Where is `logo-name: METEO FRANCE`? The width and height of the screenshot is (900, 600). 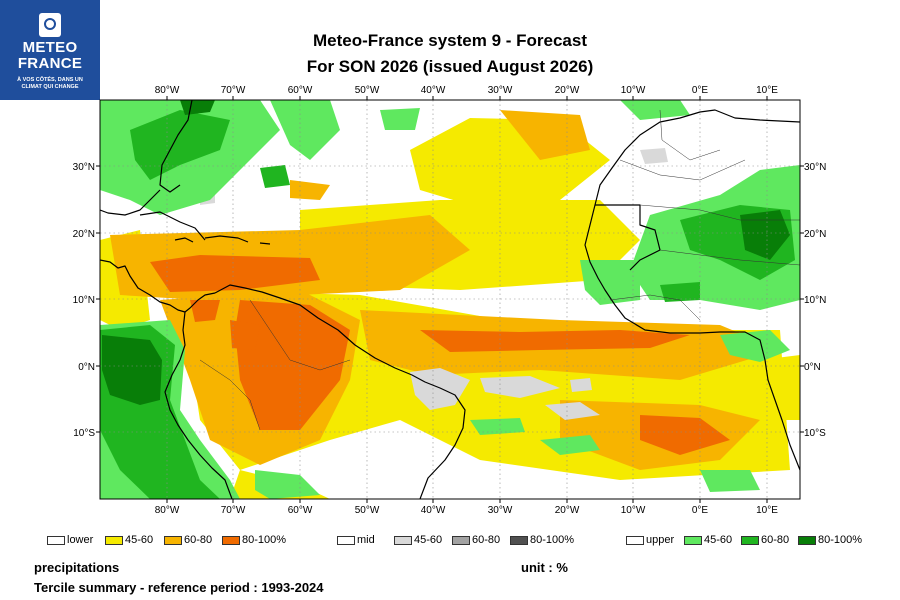 logo-name: METEO FRANCE is located at coordinates (50, 55).